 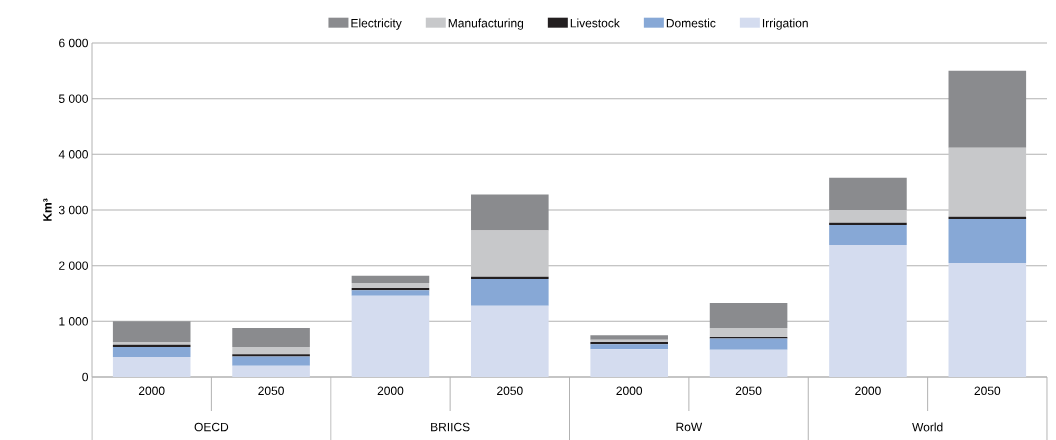 I want to click on legend-label: Electricity, so click(x=376, y=24).